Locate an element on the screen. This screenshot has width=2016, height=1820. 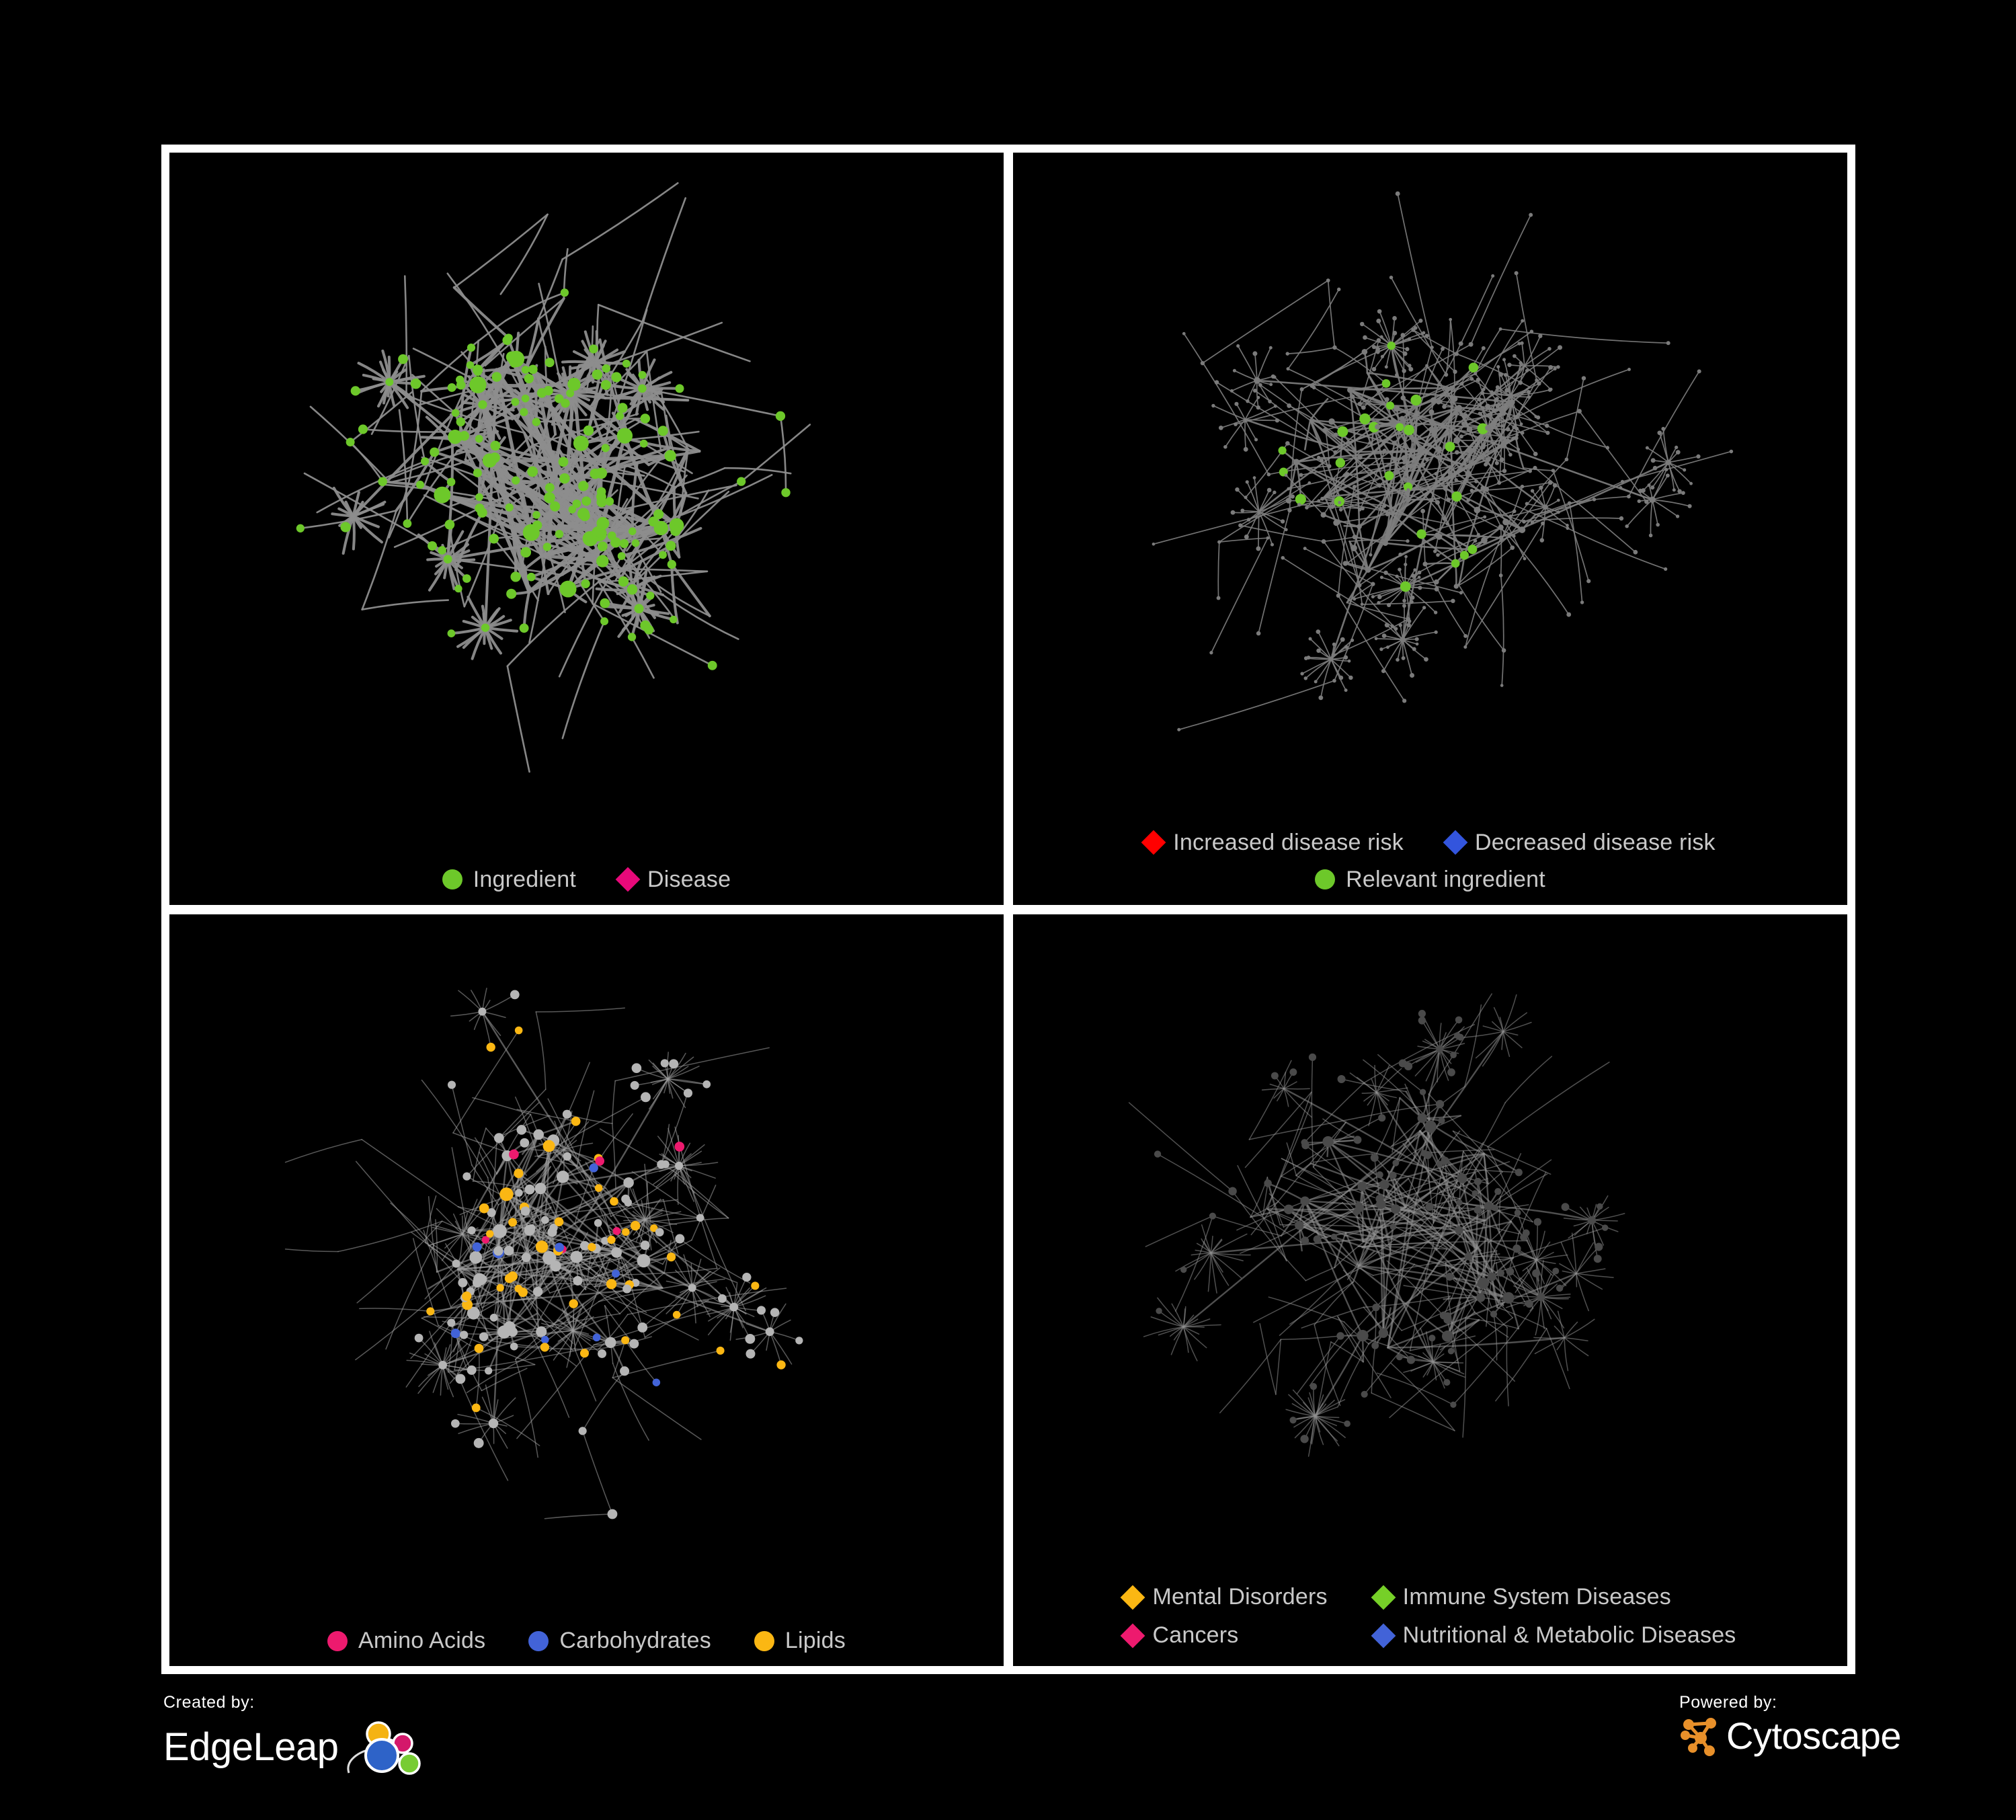
legend-item: Cancers is located at coordinates (1224, 1635).